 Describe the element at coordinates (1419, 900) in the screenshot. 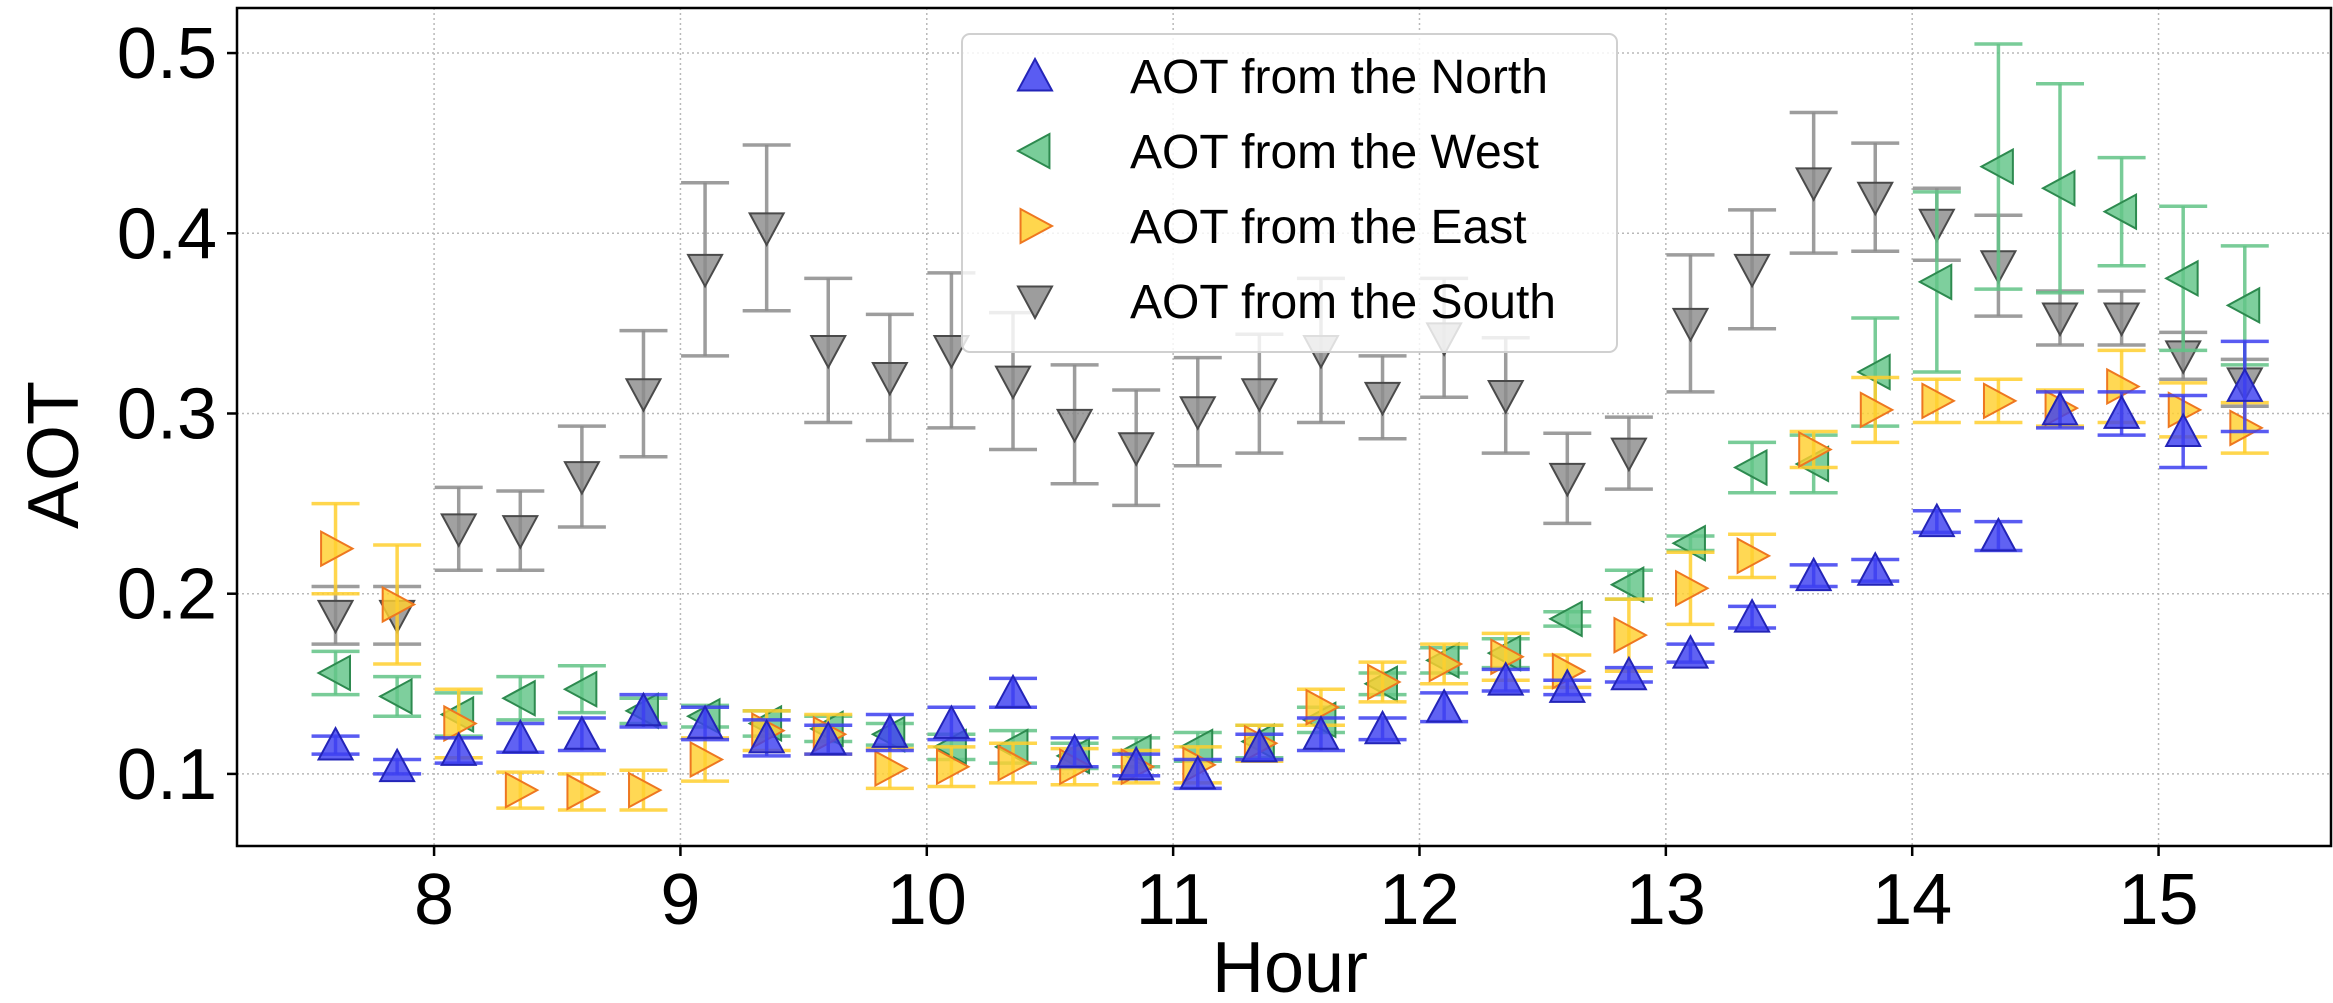

I see `x-tick-label: 12` at that location.